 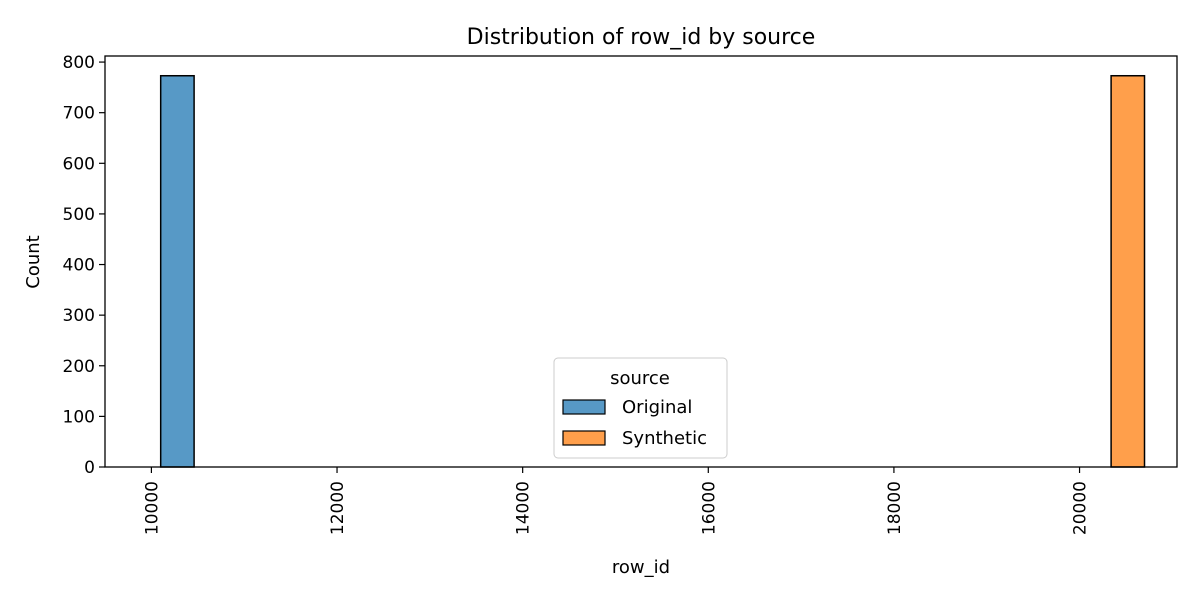 What do you see at coordinates (584, 438) in the screenshot?
I see `legend-swatch-synthetic` at bounding box center [584, 438].